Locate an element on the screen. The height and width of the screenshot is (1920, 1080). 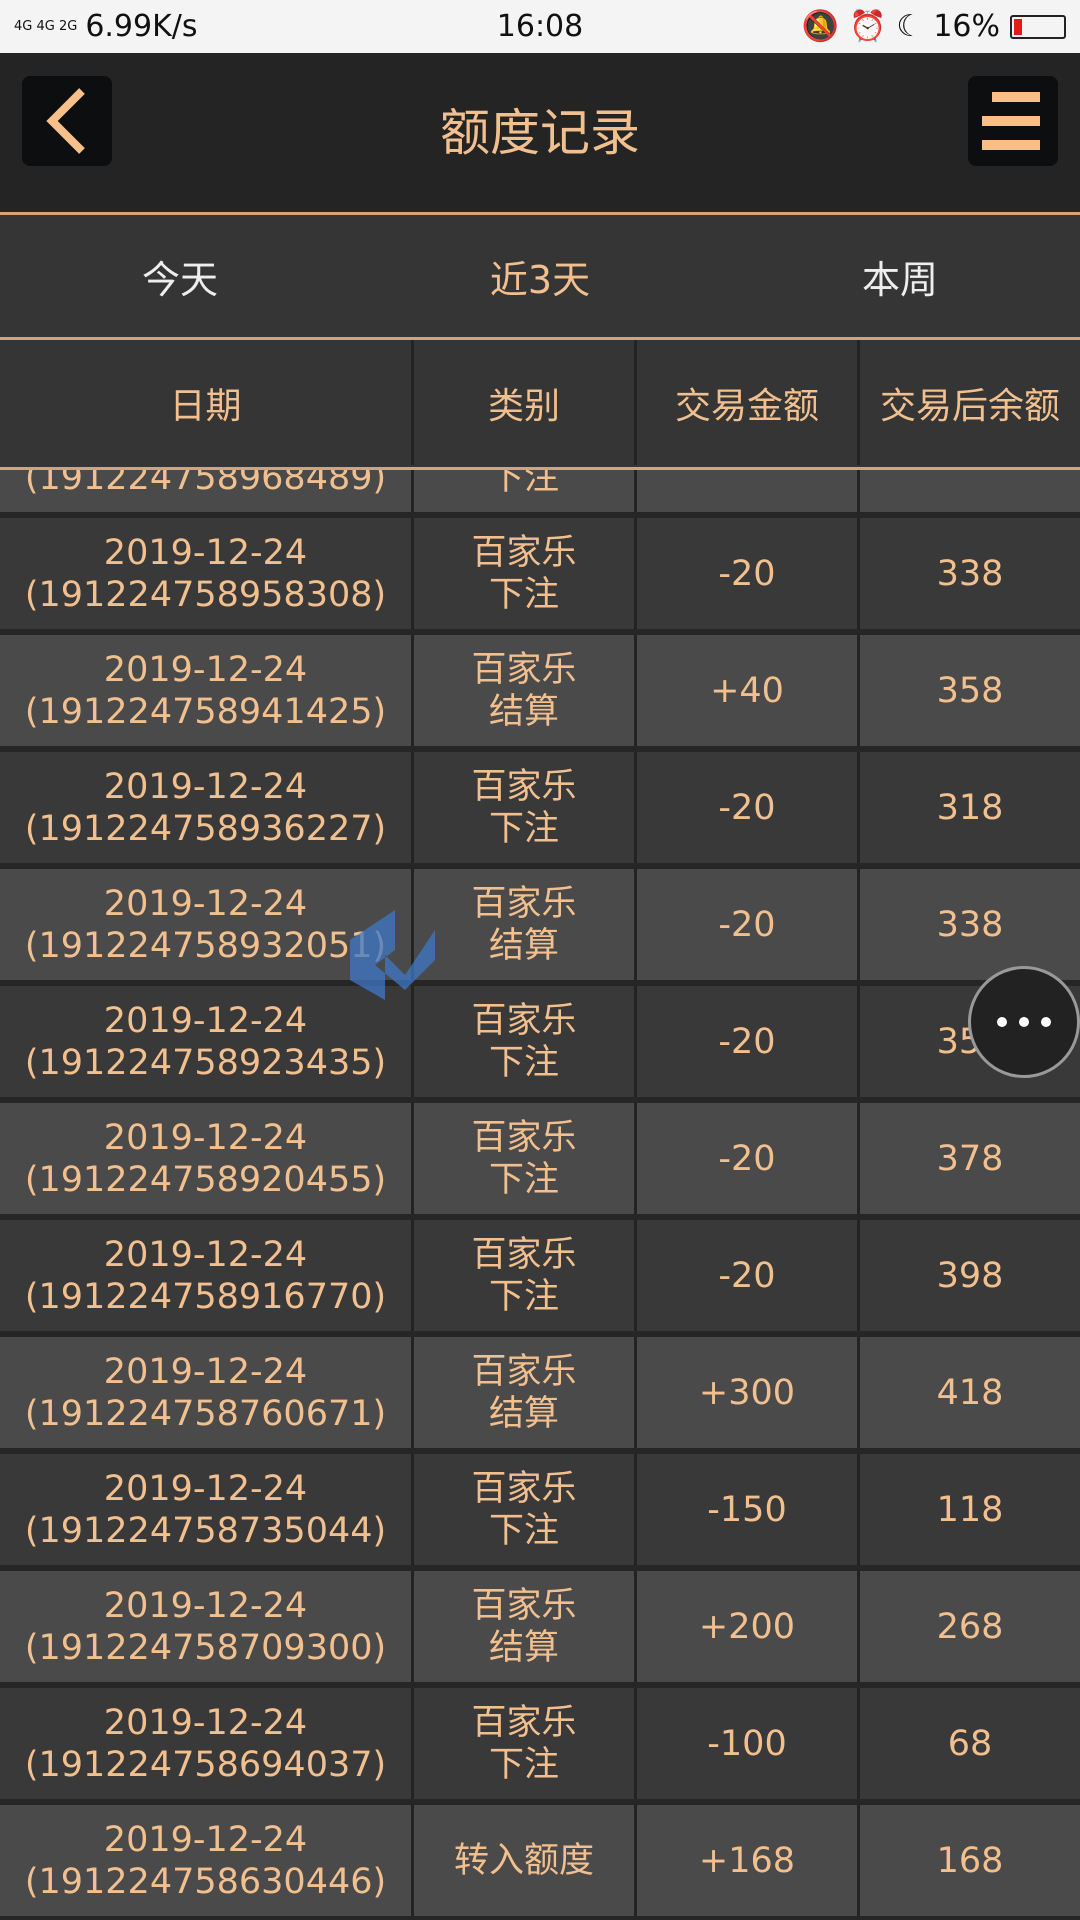
balance-cell: 378 is located at coordinates (970, 1158).